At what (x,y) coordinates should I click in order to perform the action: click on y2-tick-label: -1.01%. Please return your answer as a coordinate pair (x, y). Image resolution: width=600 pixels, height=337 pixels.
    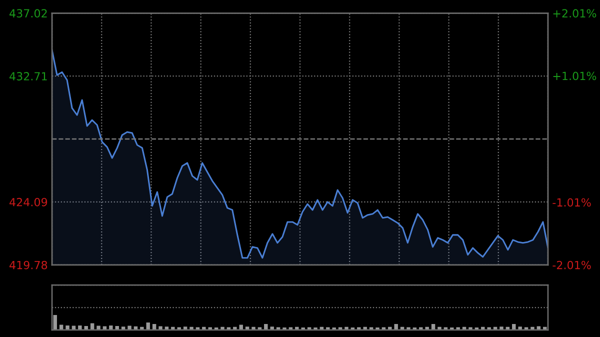
    Looking at the image, I should click on (571, 202).